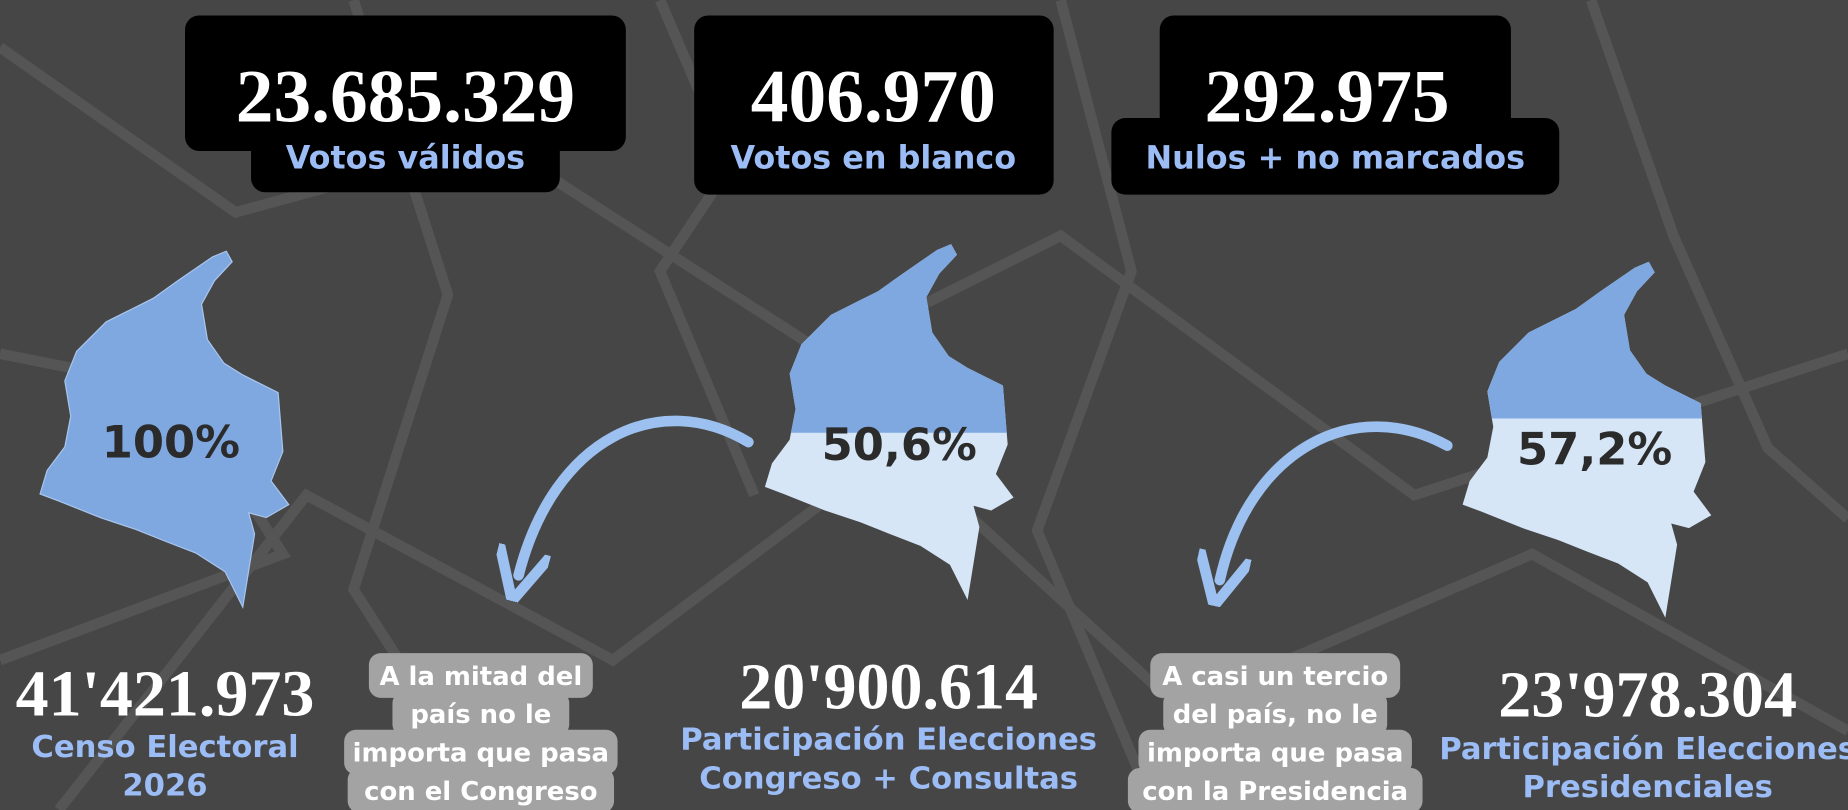  I want to click on total-label: Congreso + Consultas, so click(888, 779).